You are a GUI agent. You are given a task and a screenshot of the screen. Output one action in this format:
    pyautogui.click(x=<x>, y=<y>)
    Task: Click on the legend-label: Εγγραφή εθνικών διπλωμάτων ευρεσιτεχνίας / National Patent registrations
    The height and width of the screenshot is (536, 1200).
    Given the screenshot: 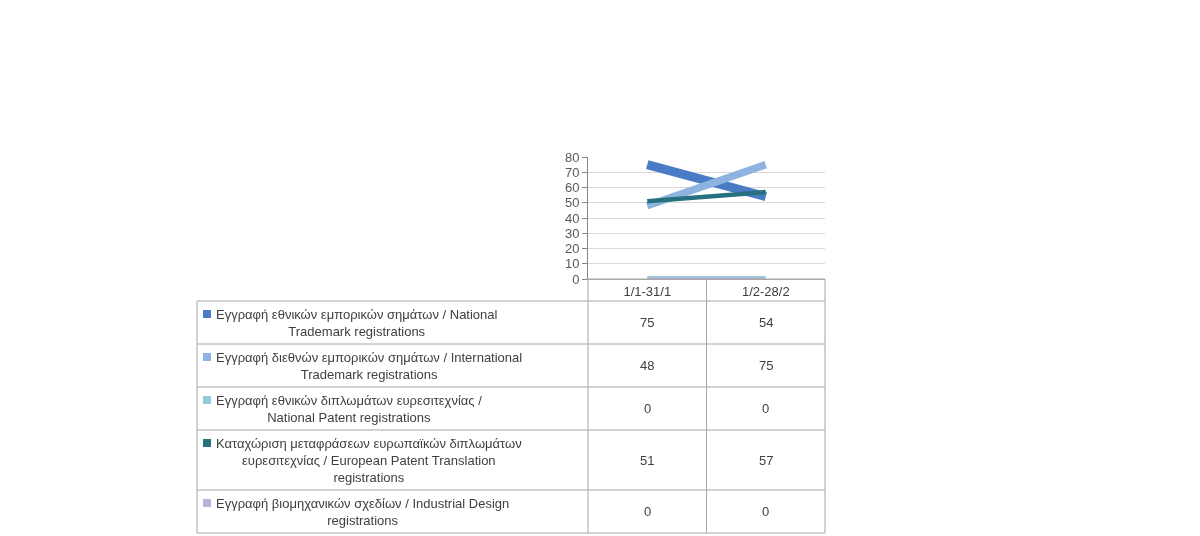 What is the action you would take?
    pyautogui.click(x=349, y=409)
    